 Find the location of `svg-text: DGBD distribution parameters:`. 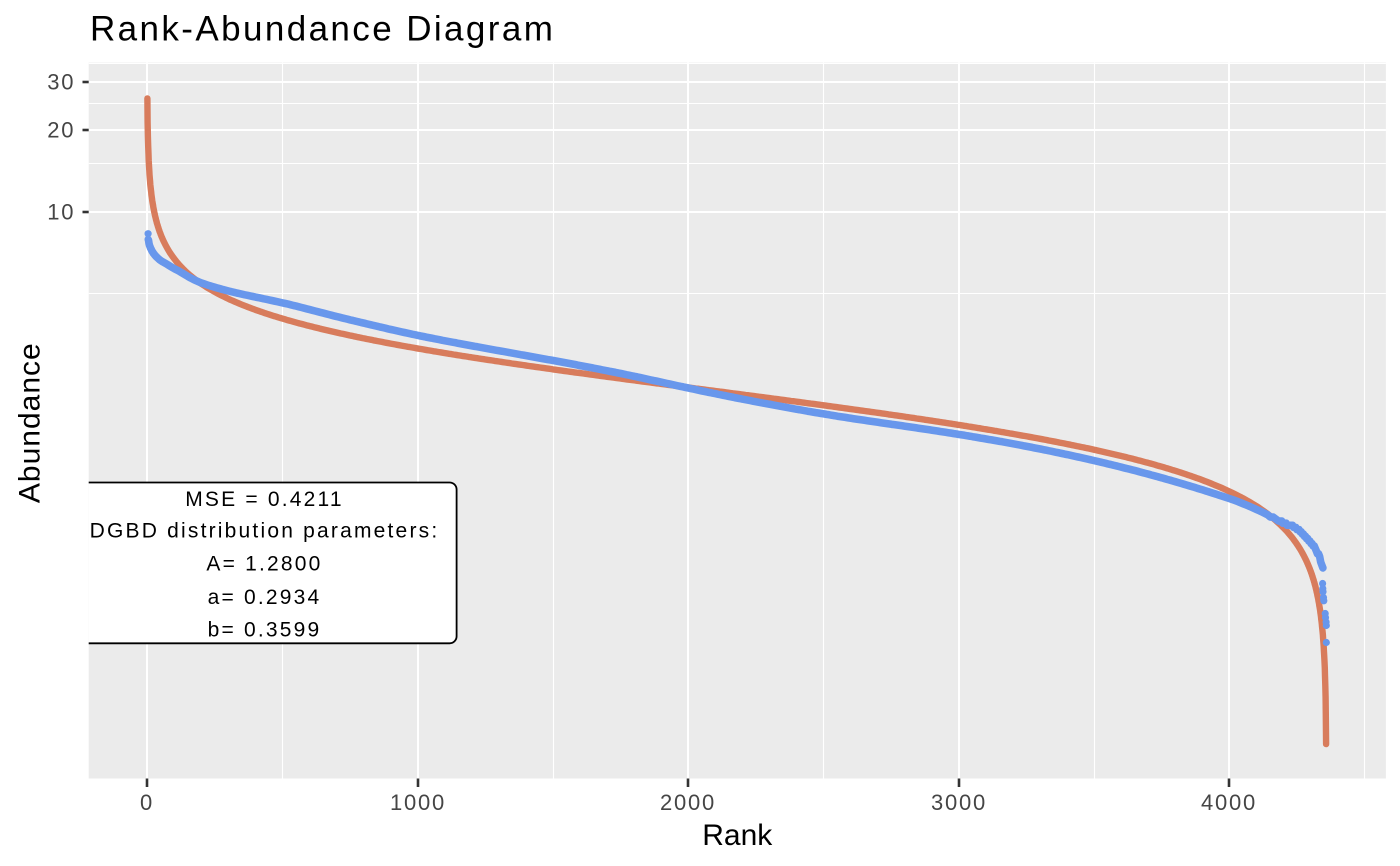

svg-text: DGBD distribution parameters: is located at coordinates (265, 531).